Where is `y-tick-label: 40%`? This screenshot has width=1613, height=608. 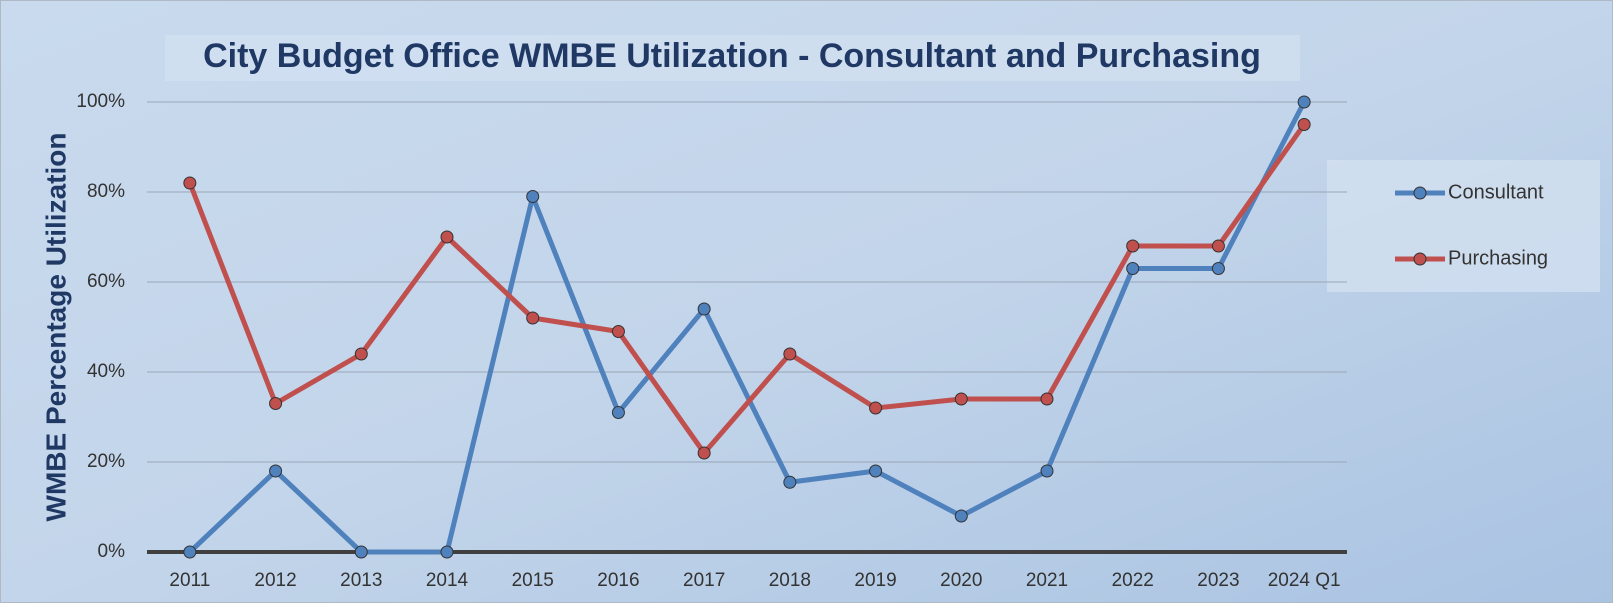 y-tick-label: 40% is located at coordinates (106, 371).